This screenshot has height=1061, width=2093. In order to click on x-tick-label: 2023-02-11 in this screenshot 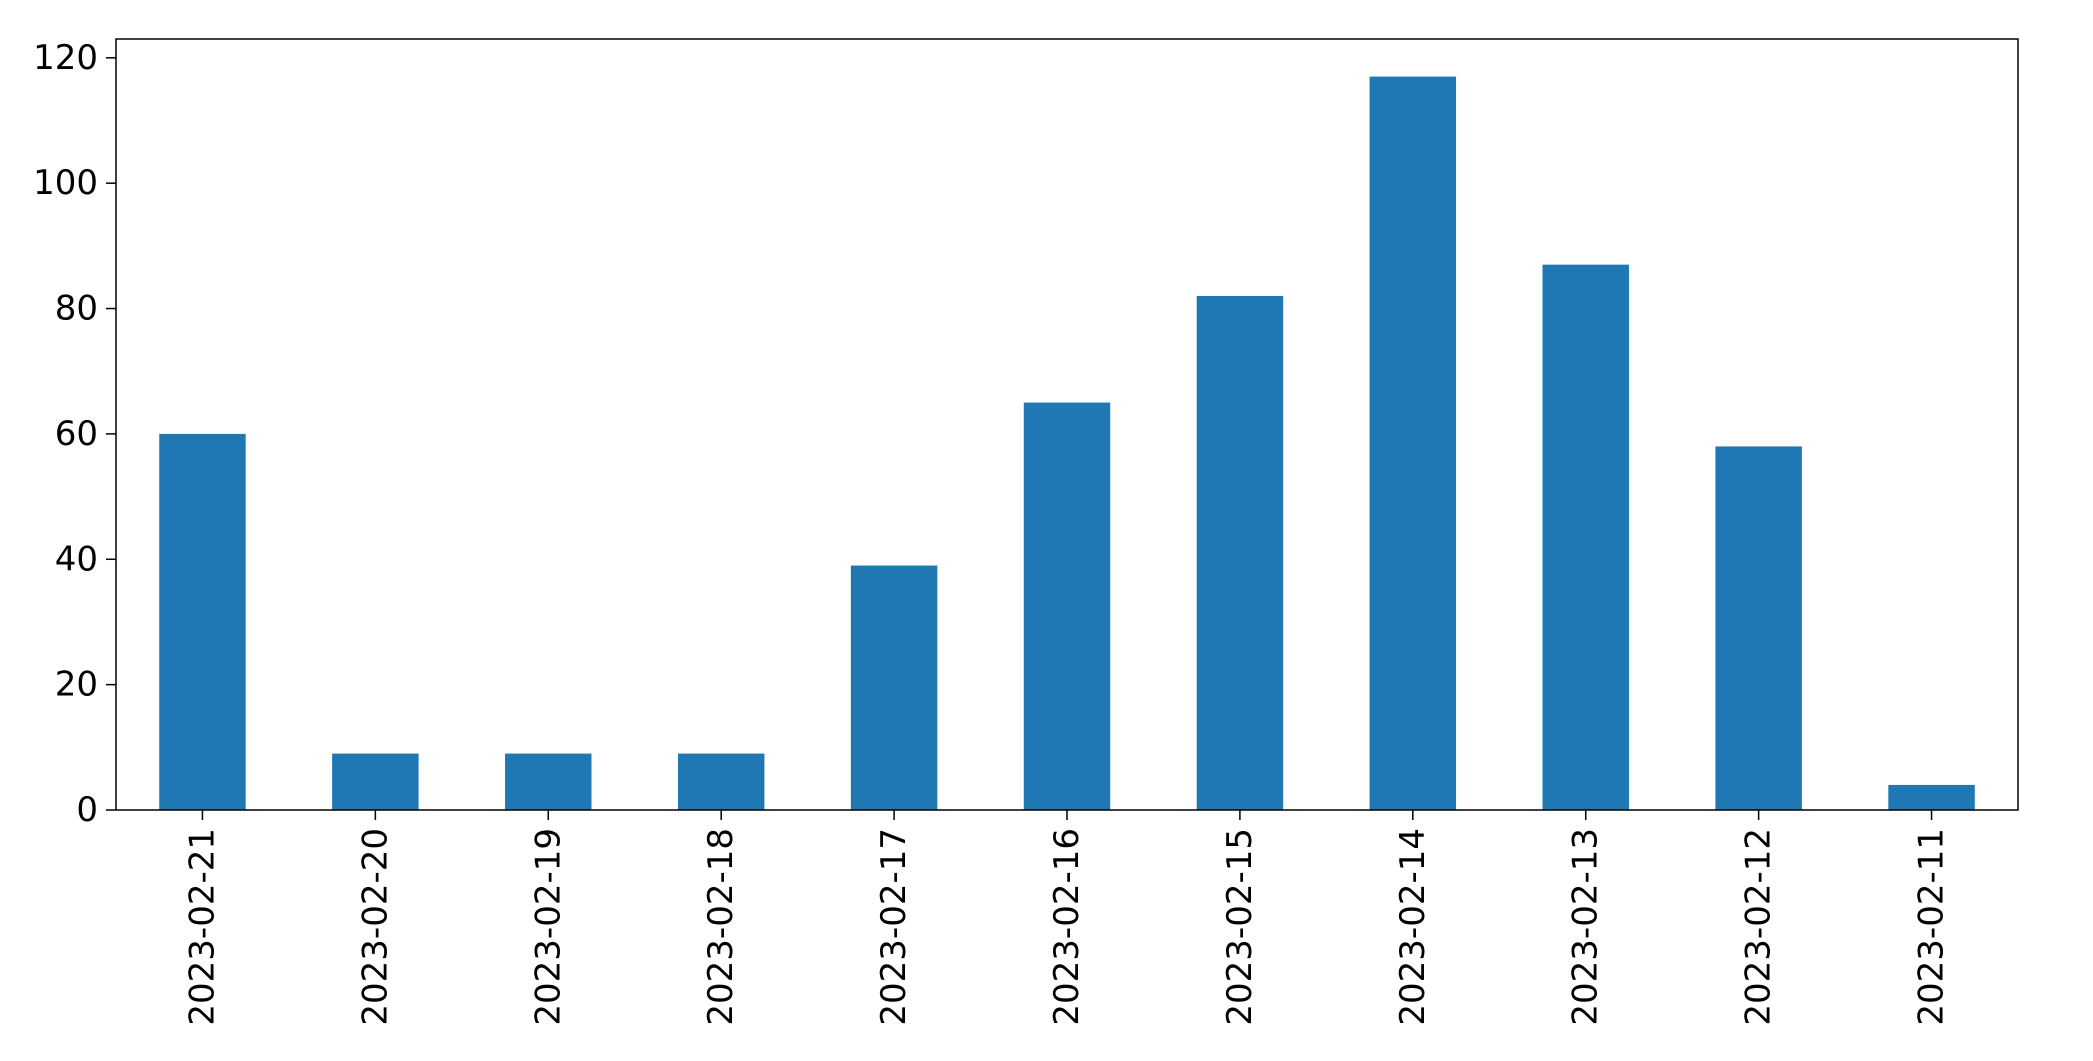, I will do `click(1932, 927)`.